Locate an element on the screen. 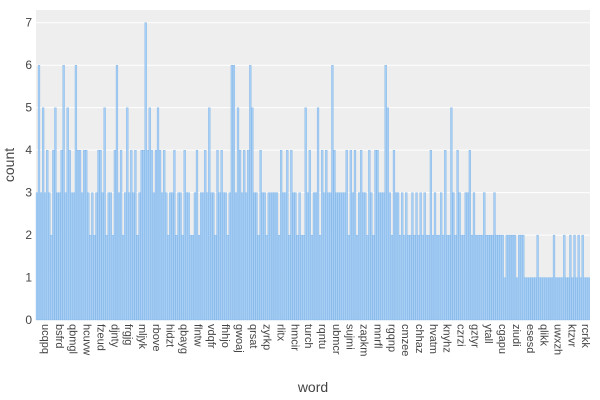 The width and height of the screenshot is (600, 400). y-tick-label: 3 is located at coordinates (28, 193).